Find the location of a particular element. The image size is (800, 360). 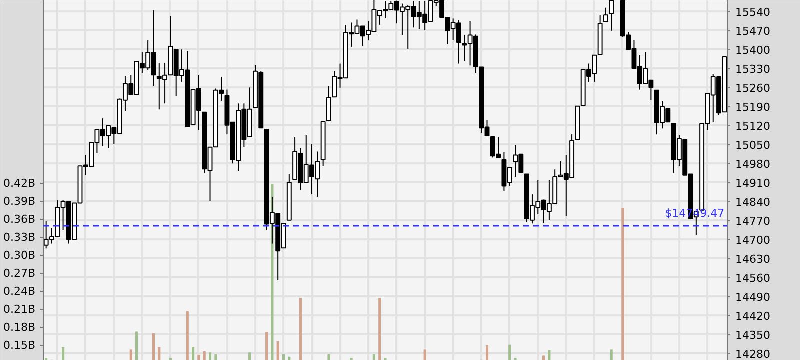

y2-tick-label: 0.21B is located at coordinates (19, 309).